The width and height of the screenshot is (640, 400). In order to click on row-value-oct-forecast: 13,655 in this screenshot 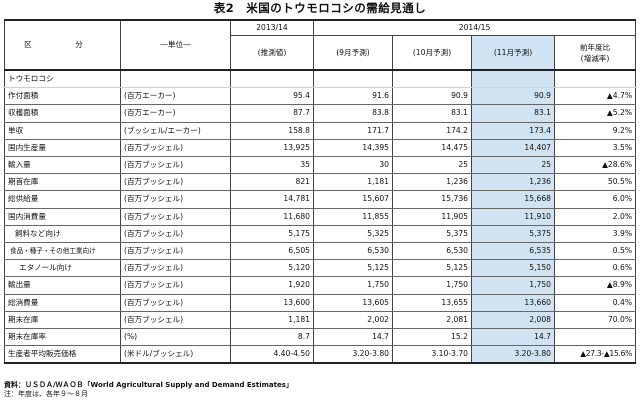, I will do `click(432, 303)`.